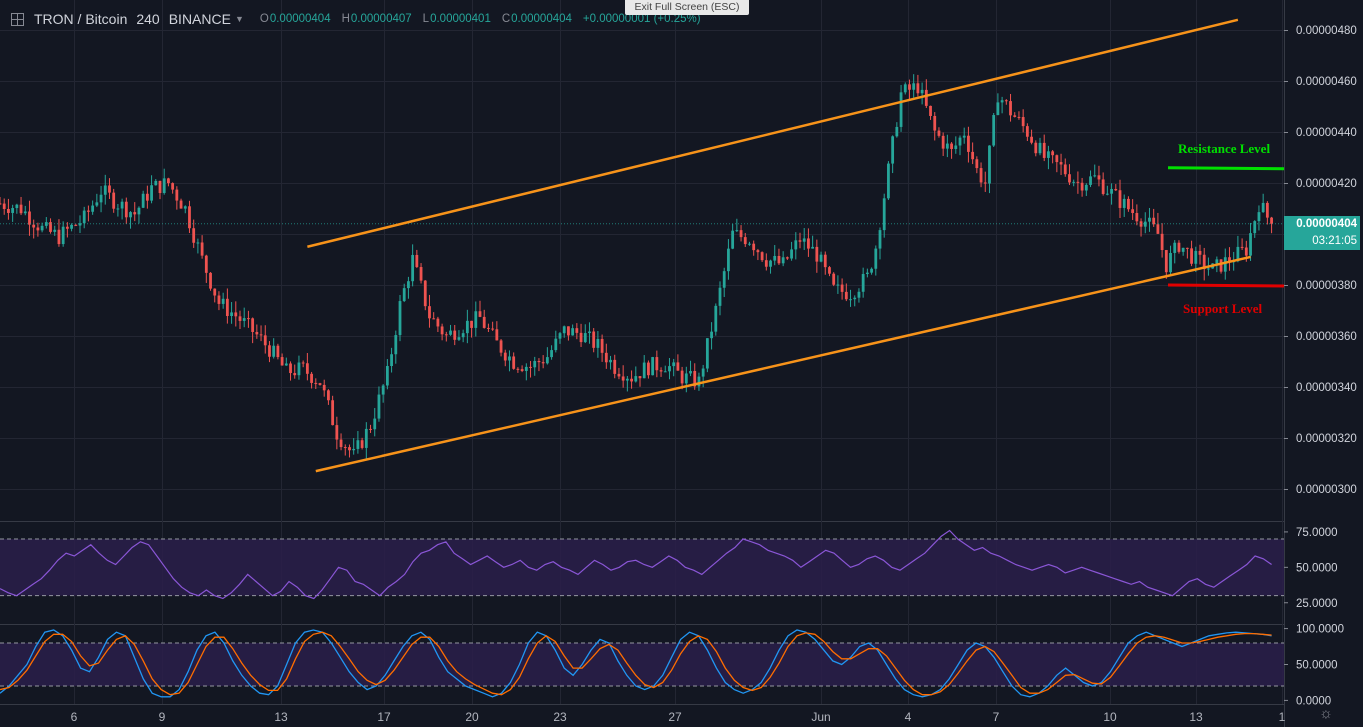 The width and height of the screenshot is (1363, 727). I want to click on rsi-tick-label: 25.0000, so click(1317, 604).